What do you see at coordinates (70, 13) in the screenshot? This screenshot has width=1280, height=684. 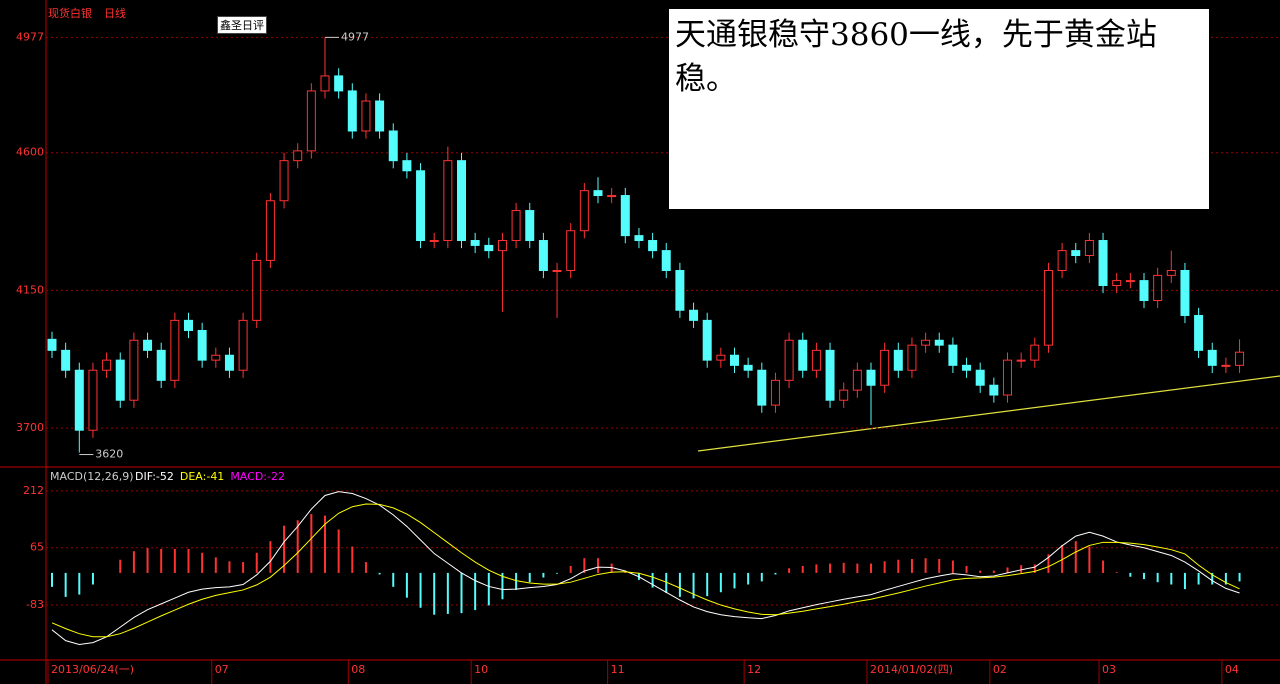 I see `chart-title: 现货白银` at bounding box center [70, 13].